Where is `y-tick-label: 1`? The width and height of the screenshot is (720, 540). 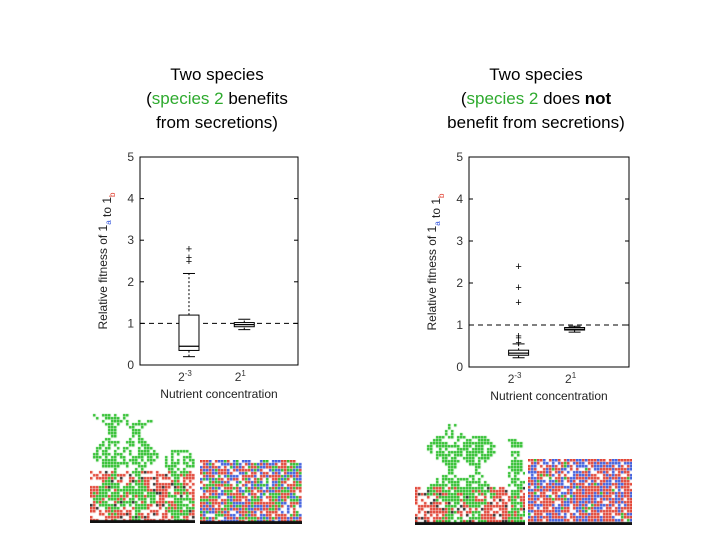 y-tick-label: 1 is located at coordinates (130, 323).